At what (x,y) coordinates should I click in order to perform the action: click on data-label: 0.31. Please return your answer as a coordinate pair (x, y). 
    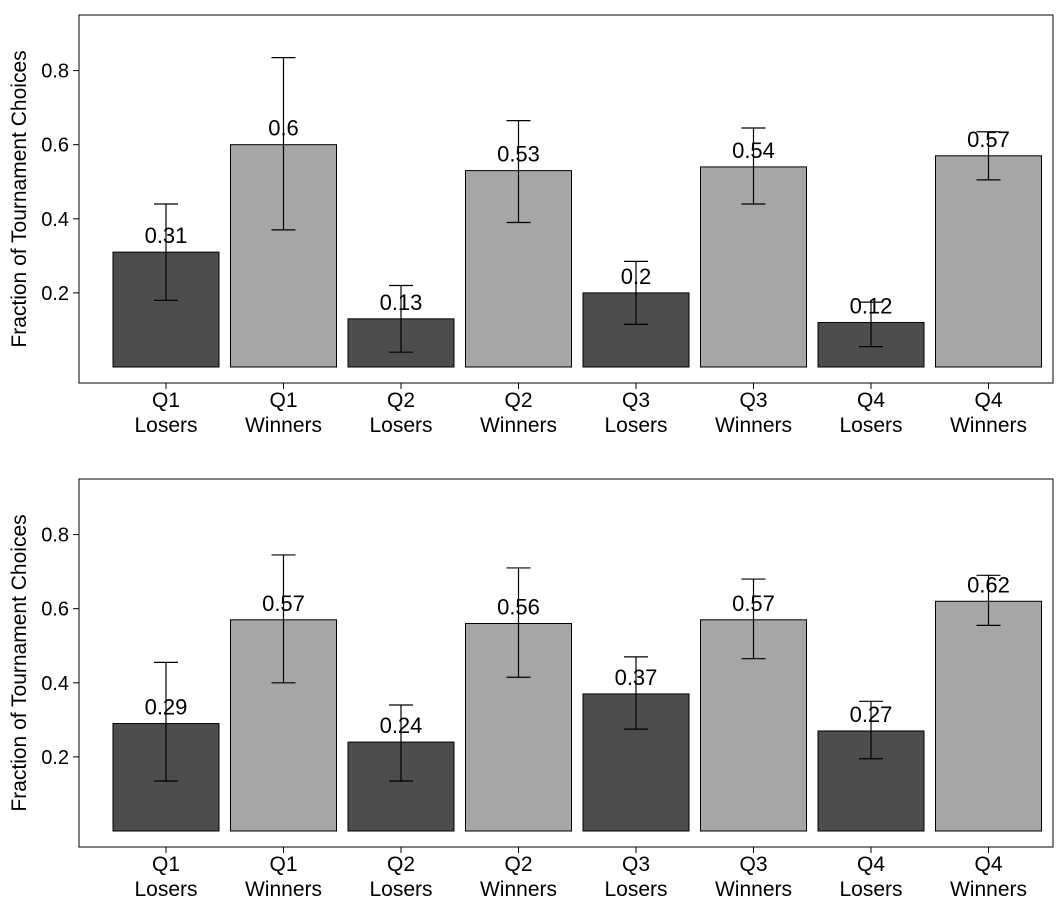
    Looking at the image, I should click on (166, 235).